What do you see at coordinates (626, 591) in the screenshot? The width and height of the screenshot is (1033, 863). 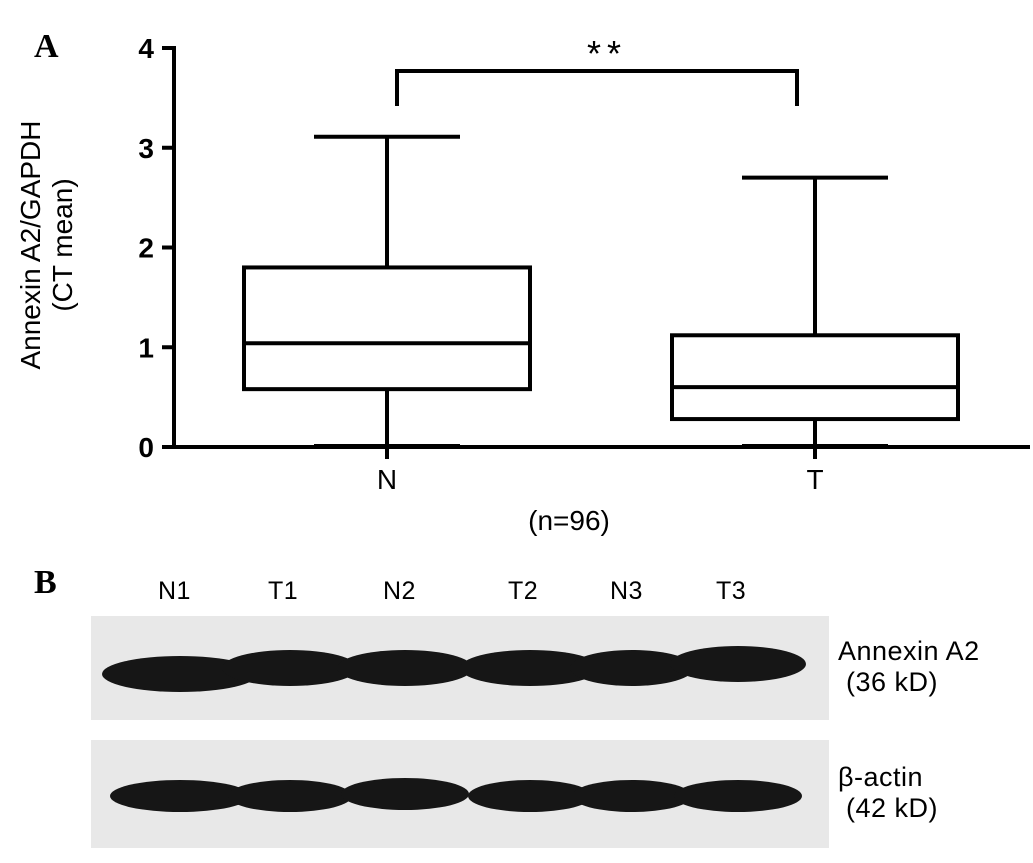 I see `lane-label: N3` at bounding box center [626, 591].